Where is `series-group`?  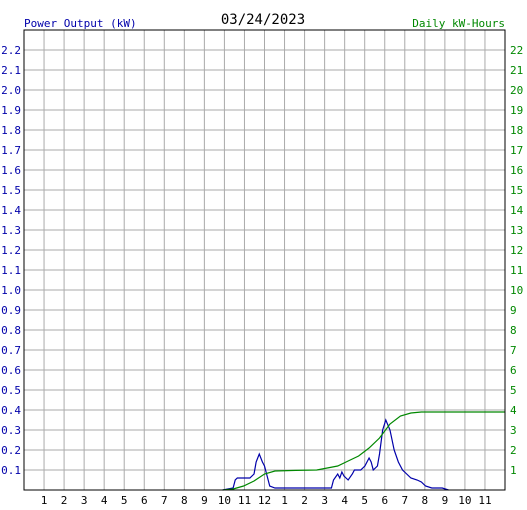
series-group is located at coordinates (363, 451).